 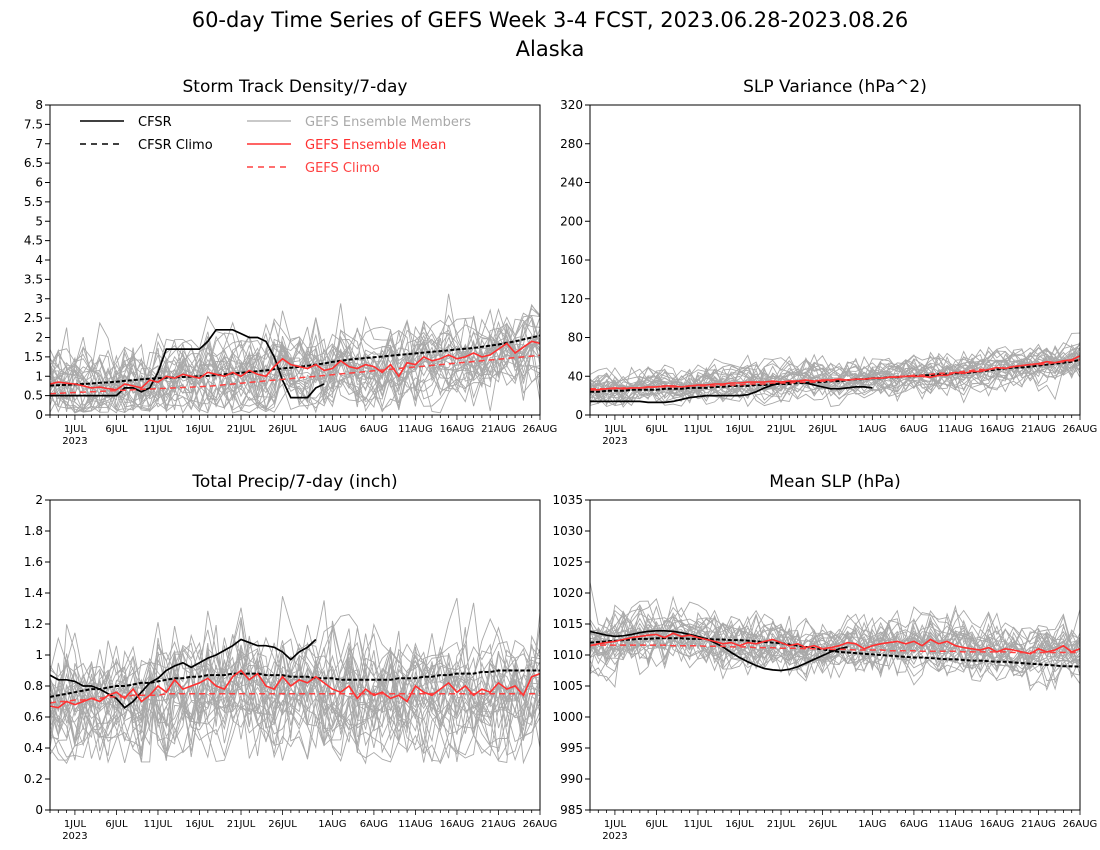 What do you see at coordinates (575, 338) in the screenshot?
I see `y-tick-label: 80` at bounding box center [575, 338].